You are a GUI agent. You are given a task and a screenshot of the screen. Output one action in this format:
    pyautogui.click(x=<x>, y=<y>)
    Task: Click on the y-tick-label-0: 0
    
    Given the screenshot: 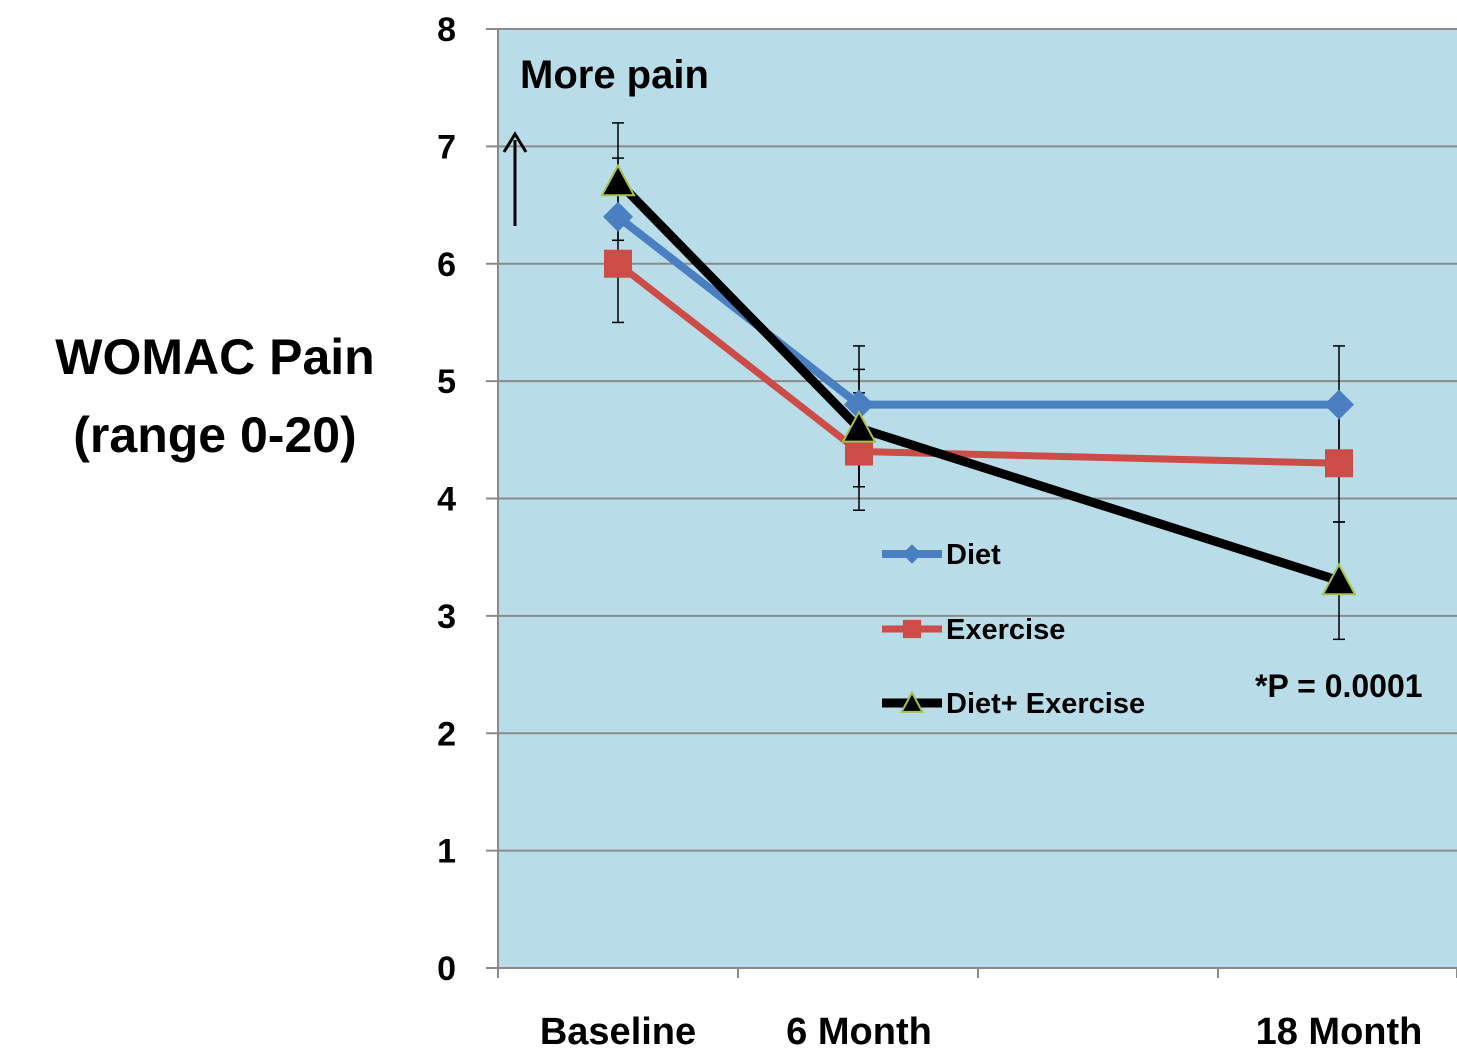 What is the action you would take?
    pyautogui.click(x=446, y=969)
    